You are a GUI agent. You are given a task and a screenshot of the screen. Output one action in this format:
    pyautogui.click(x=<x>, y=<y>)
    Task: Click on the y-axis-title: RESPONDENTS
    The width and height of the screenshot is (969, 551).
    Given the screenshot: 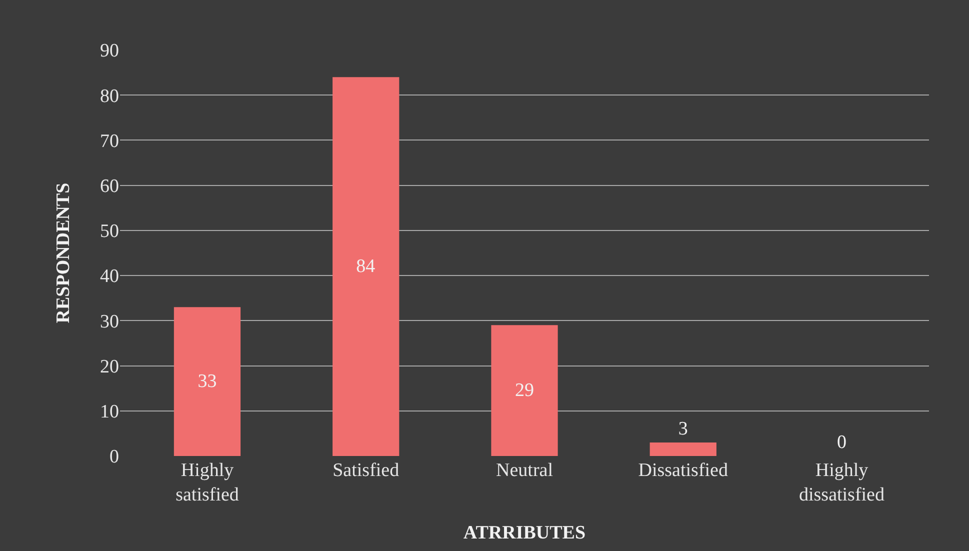 What is the action you would take?
    pyautogui.click(x=63, y=253)
    